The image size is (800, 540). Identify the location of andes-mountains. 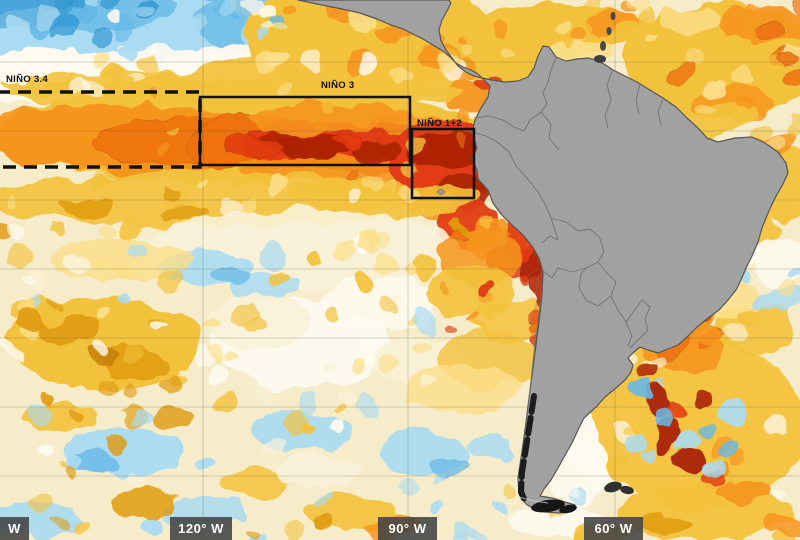
(527, 449).